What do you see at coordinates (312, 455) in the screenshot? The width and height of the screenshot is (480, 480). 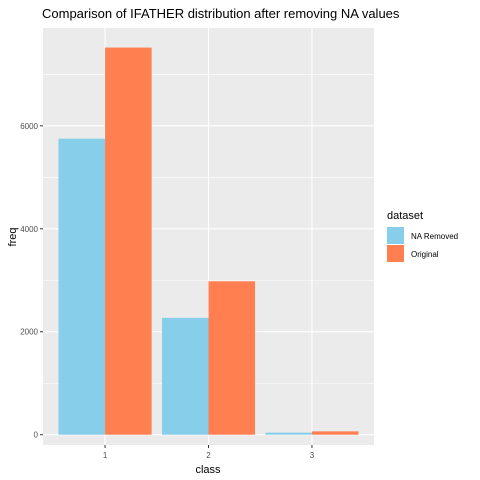 I see `x-tick-label: 3` at bounding box center [312, 455].